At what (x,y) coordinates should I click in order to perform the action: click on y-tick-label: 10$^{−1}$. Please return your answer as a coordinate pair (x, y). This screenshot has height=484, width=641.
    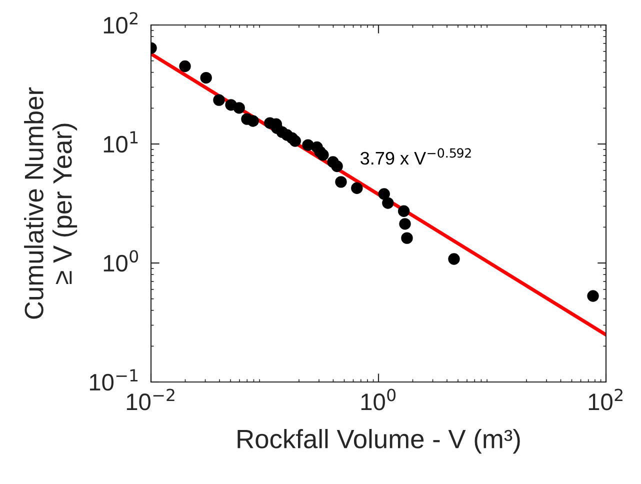
    Looking at the image, I should click on (114, 380).